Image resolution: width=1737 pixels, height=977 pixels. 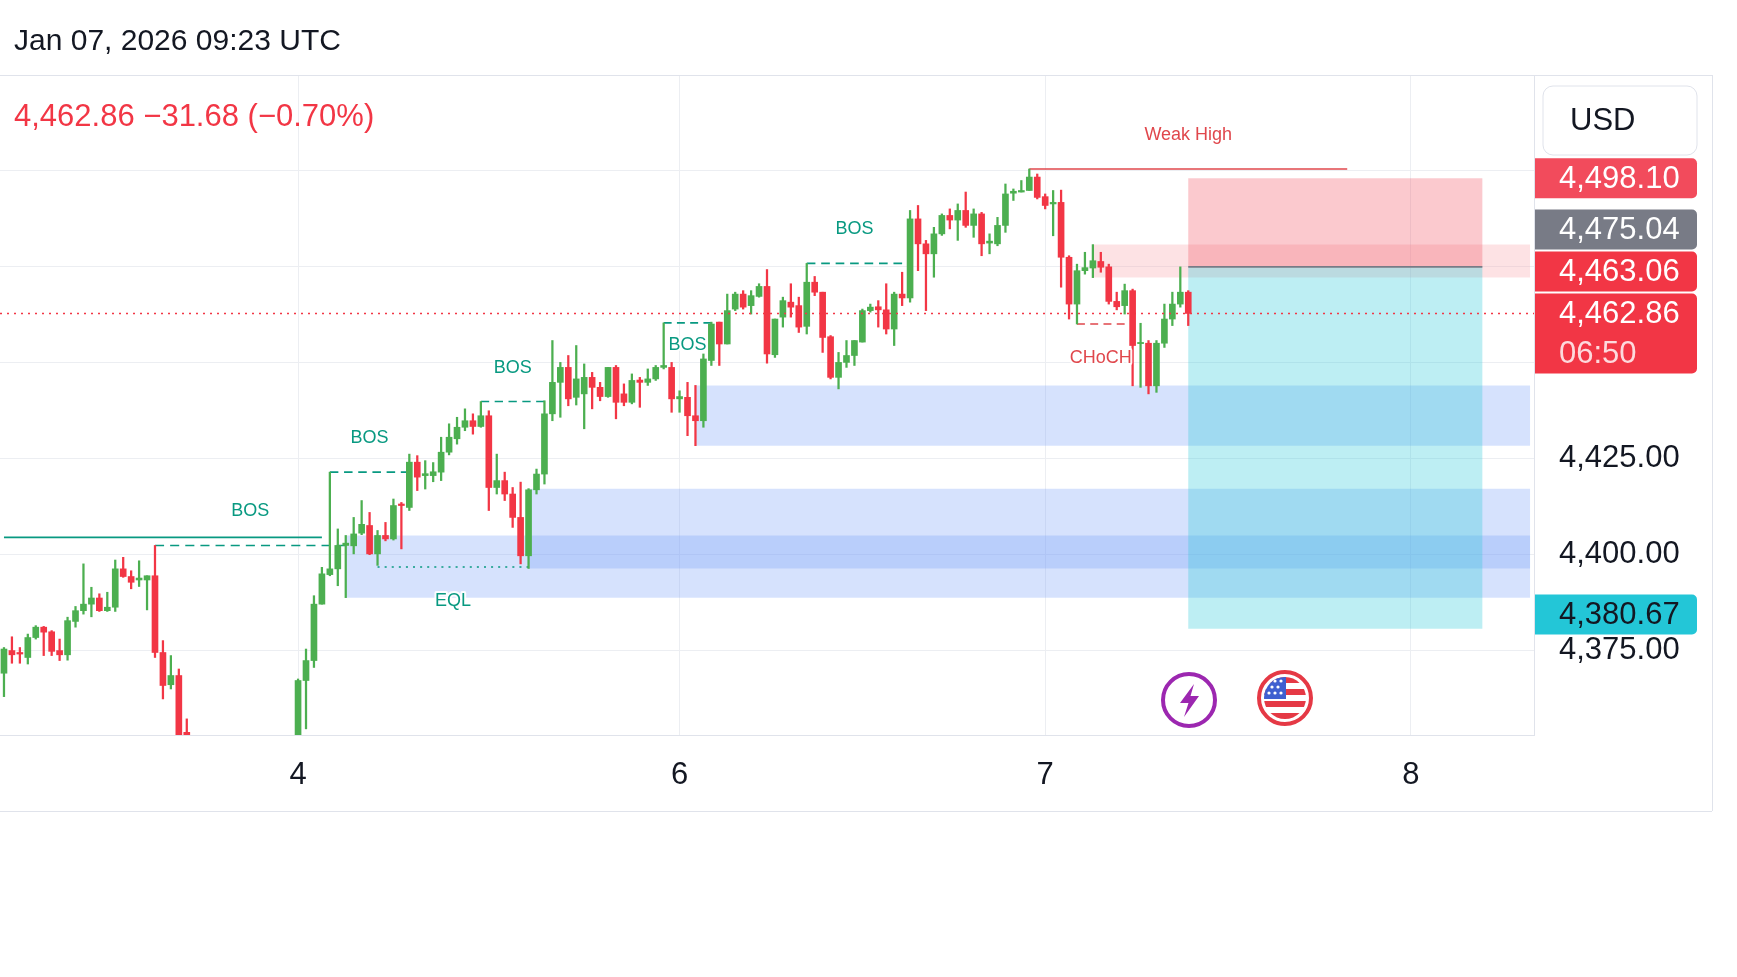 I want to click on y-axis-title: USD, so click(x=1603, y=120).